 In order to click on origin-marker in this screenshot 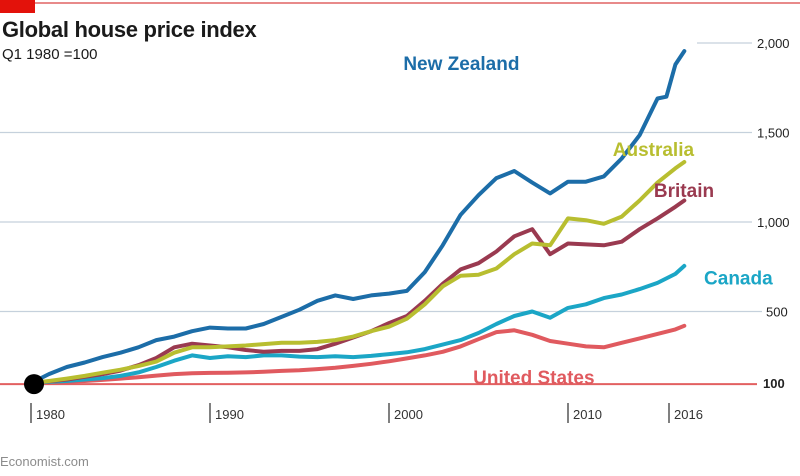, I will do `click(34, 384)`.